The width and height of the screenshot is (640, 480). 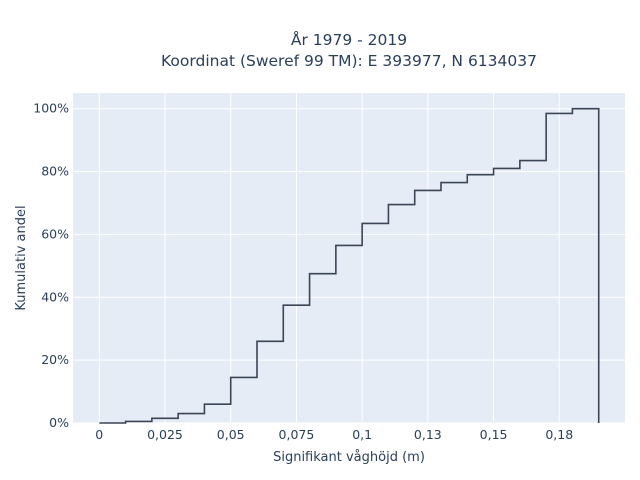 I want to click on x-tick-label: 0,1, so click(x=362, y=434).